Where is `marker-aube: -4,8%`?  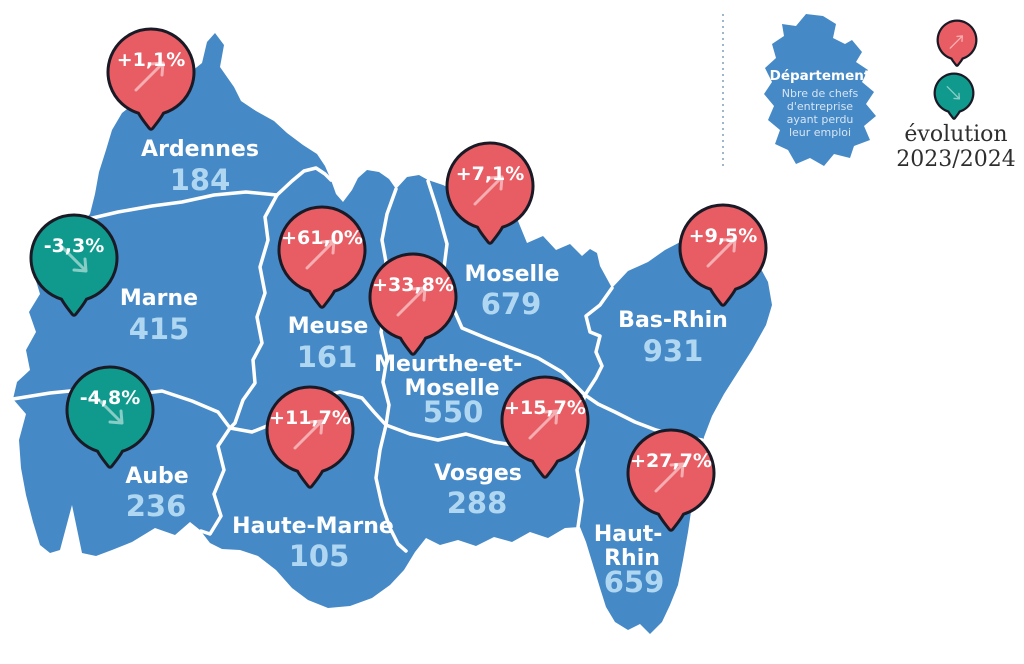 marker-aube: -4,8% is located at coordinates (110, 417).